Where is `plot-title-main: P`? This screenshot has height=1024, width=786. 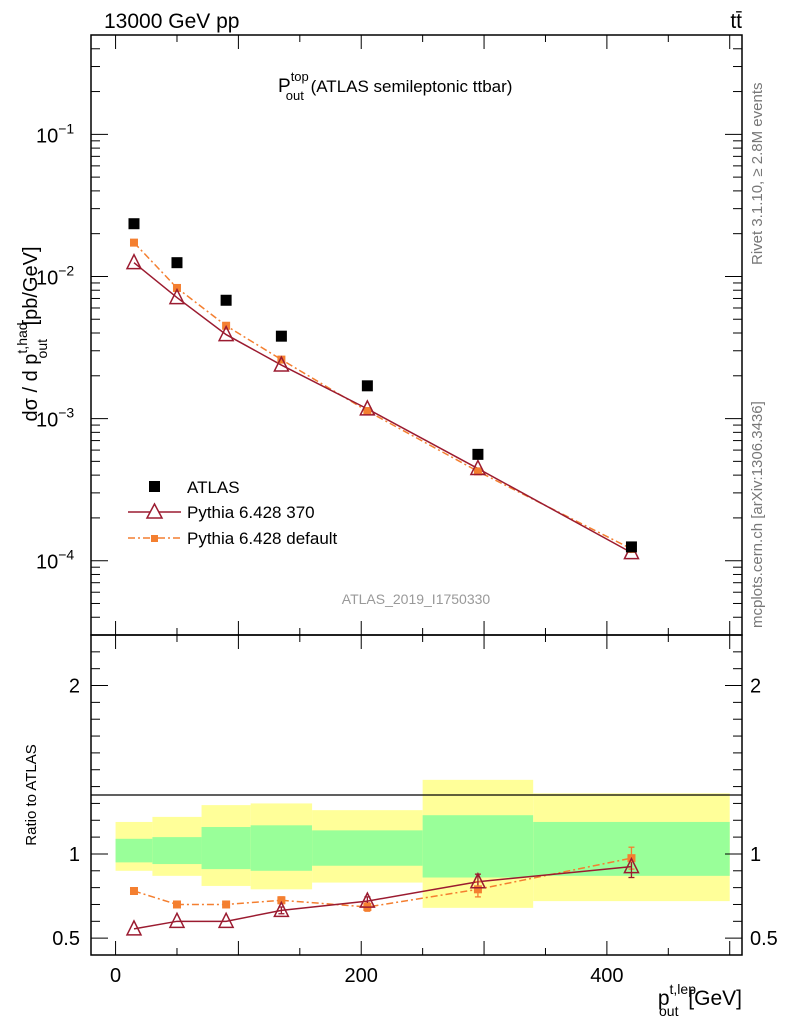 plot-title-main: P is located at coordinates (284, 86).